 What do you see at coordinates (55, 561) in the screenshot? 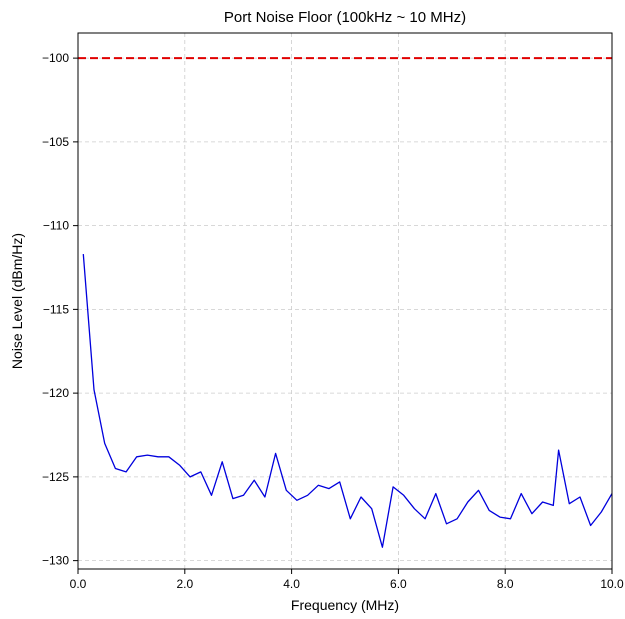
I see `y-tick-label: −130` at bounding box center [55, 561].